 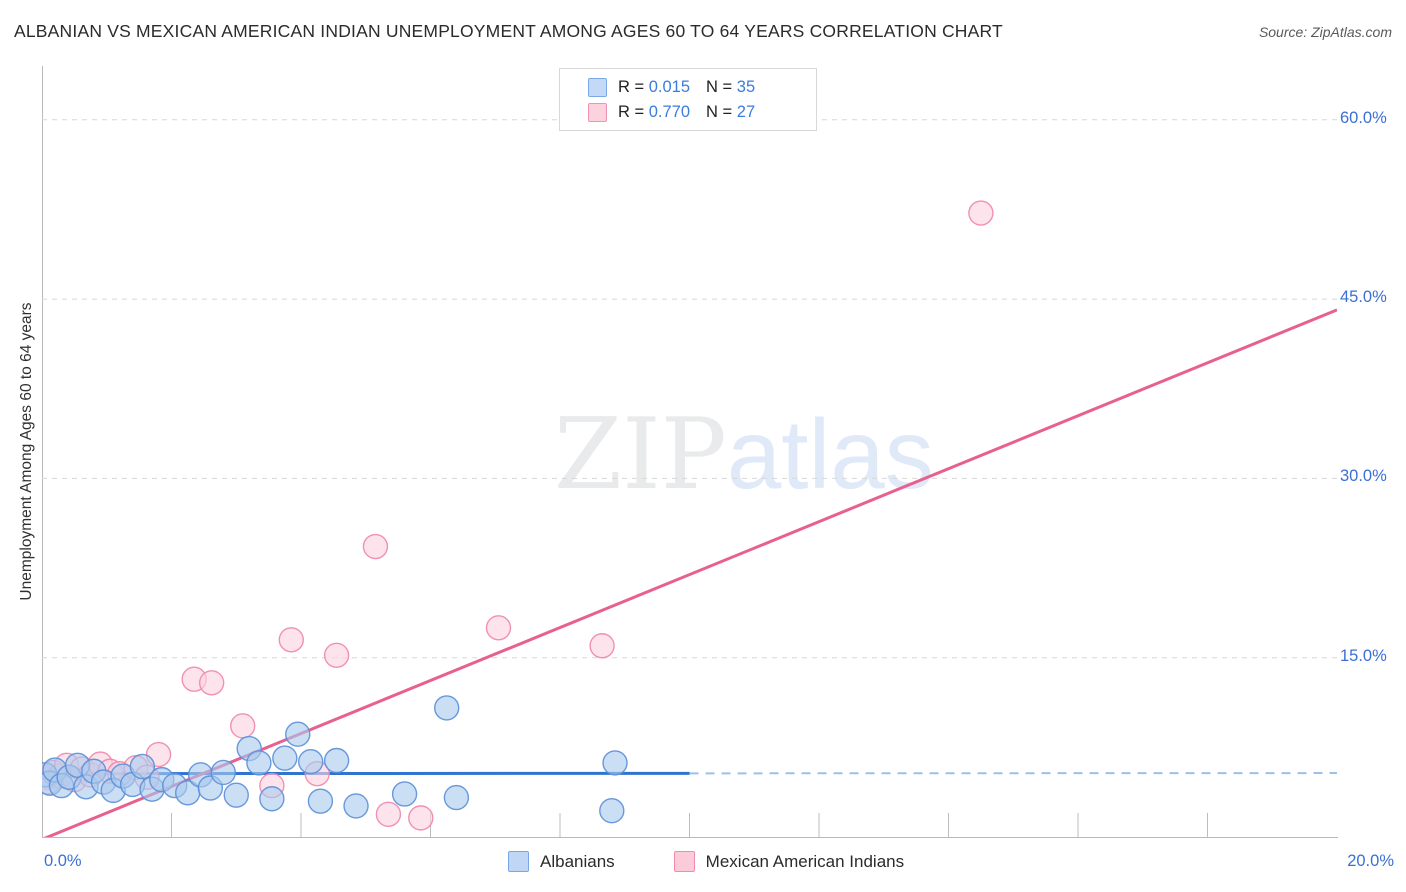 What do you see at coordinates (805, 861) in the screenshot?
I see `legend-label-mexican-american-indians: Mexican American Indians` at bounding box center [805, 861].